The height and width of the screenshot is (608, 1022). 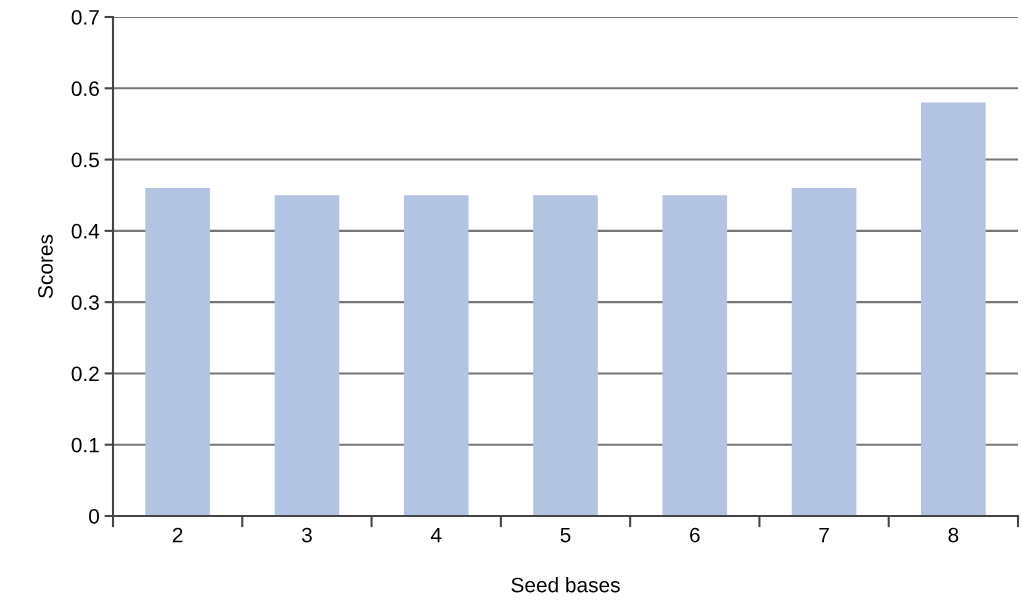 What do you see at coordinates (85, 445) in the screenshot?
I see `y-tick-label: 0.1` at bounding box center [85, 445].